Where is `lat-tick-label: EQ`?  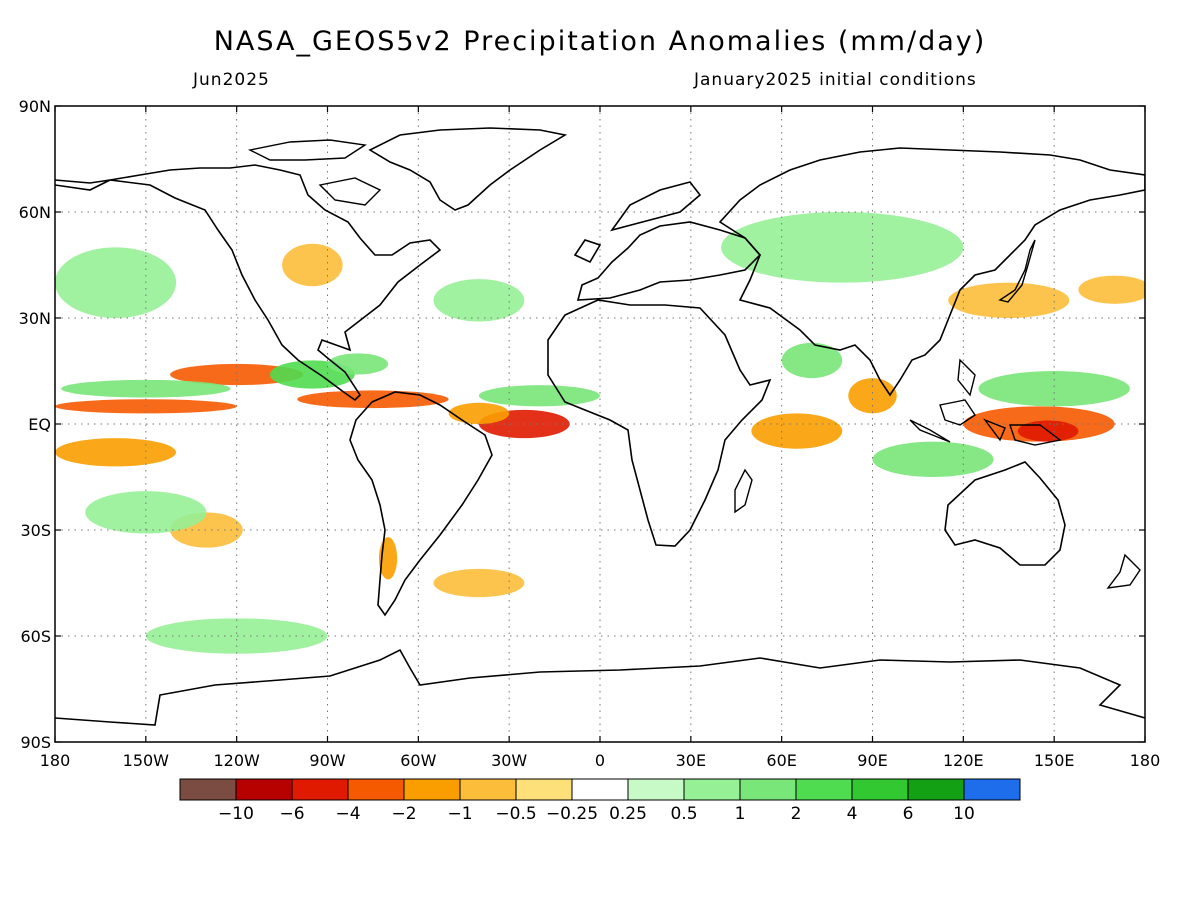 lat-tick-label: EQ is located at coordinates (39, 424).